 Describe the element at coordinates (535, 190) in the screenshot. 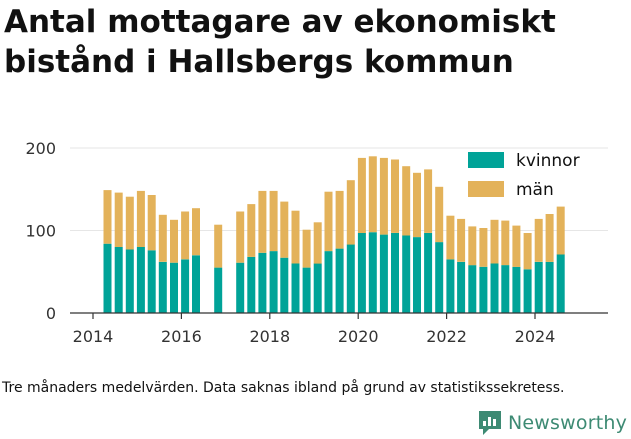

I see `legend-label-man: män` at that location.